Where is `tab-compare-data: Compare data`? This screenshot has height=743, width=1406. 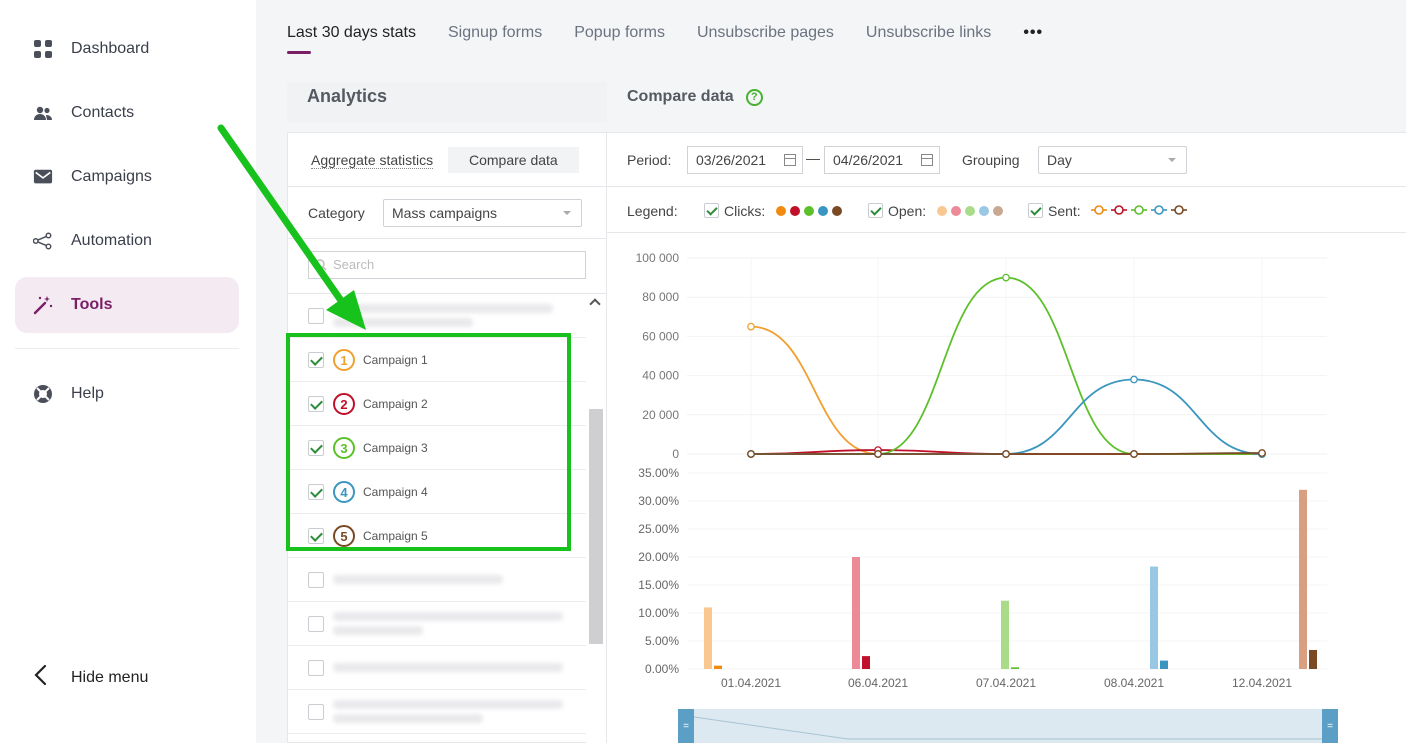
tab-compare-data: Compare data is located at coordinates (513, 160).